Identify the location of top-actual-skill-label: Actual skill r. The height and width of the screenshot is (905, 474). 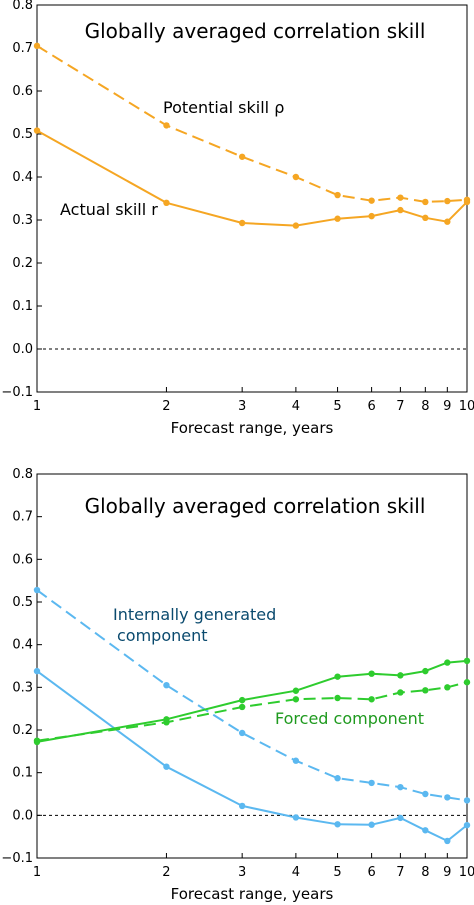
(109, 209).